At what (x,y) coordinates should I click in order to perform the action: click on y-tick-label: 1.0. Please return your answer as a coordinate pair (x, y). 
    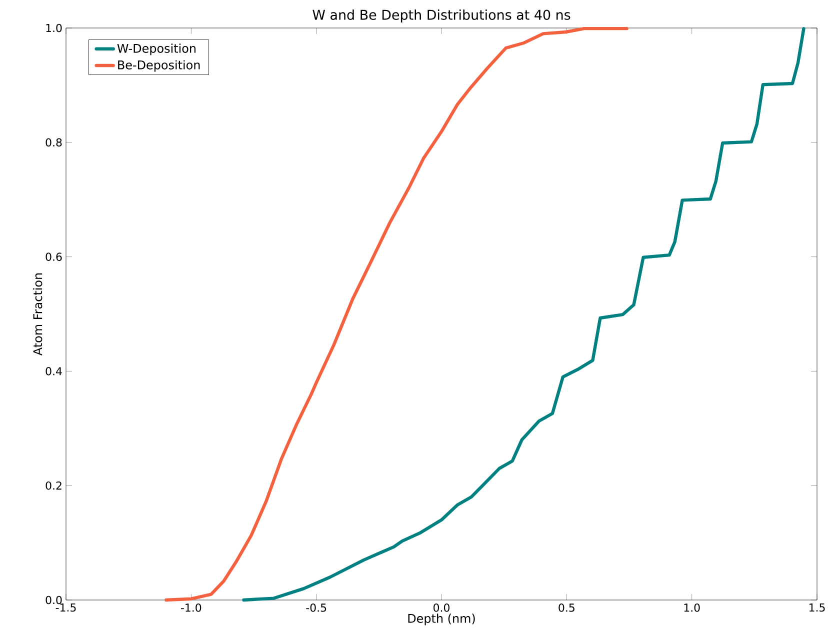
    Looking at the image, I should click on (54, 28).